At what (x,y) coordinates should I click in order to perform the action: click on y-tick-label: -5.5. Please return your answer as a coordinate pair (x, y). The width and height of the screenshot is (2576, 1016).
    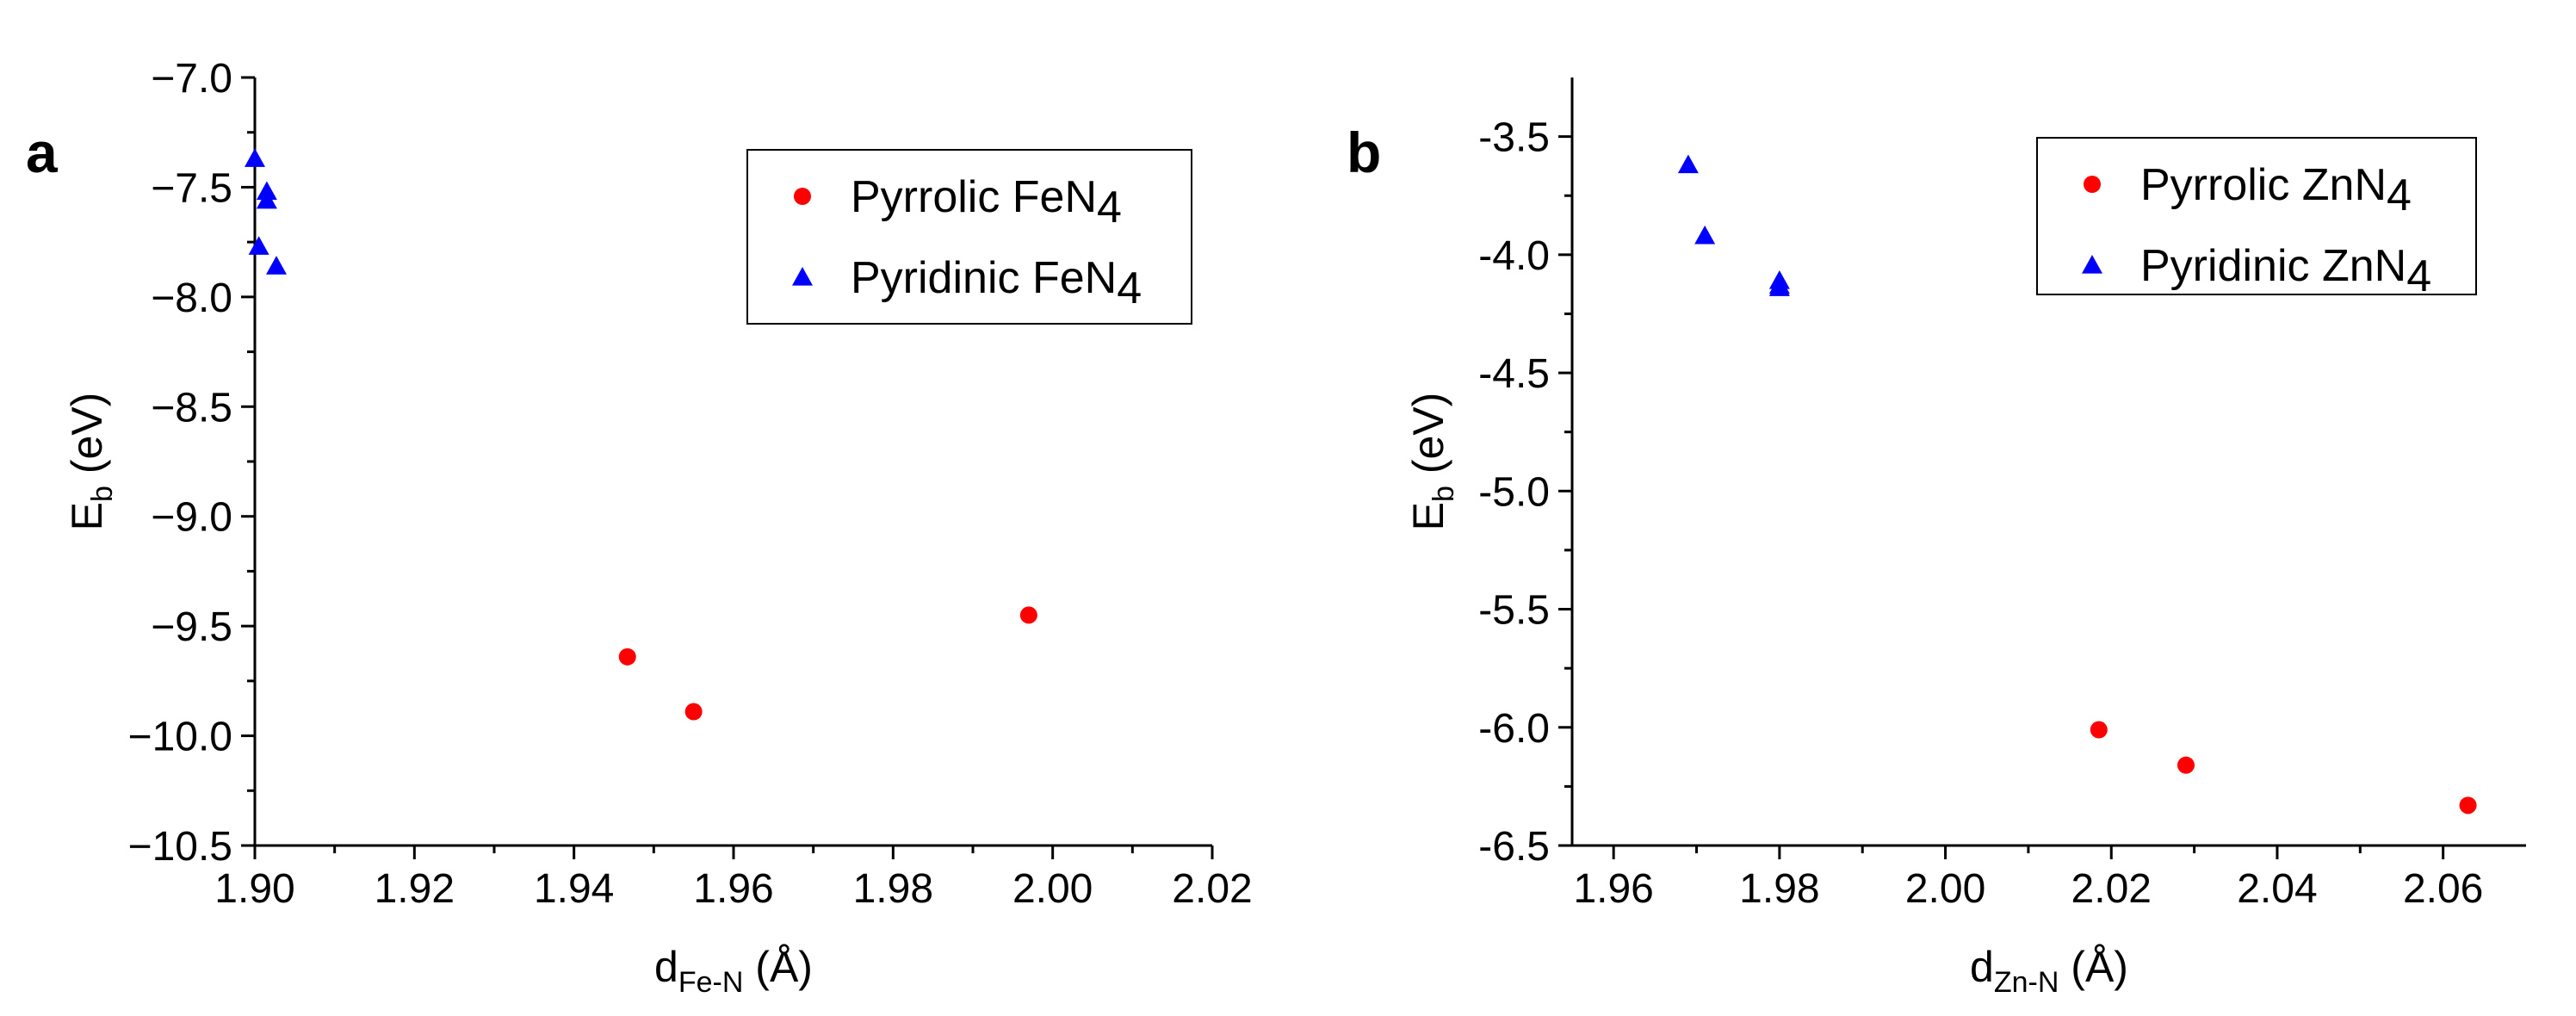
    Looking at the image, I should click on (1514, 611).